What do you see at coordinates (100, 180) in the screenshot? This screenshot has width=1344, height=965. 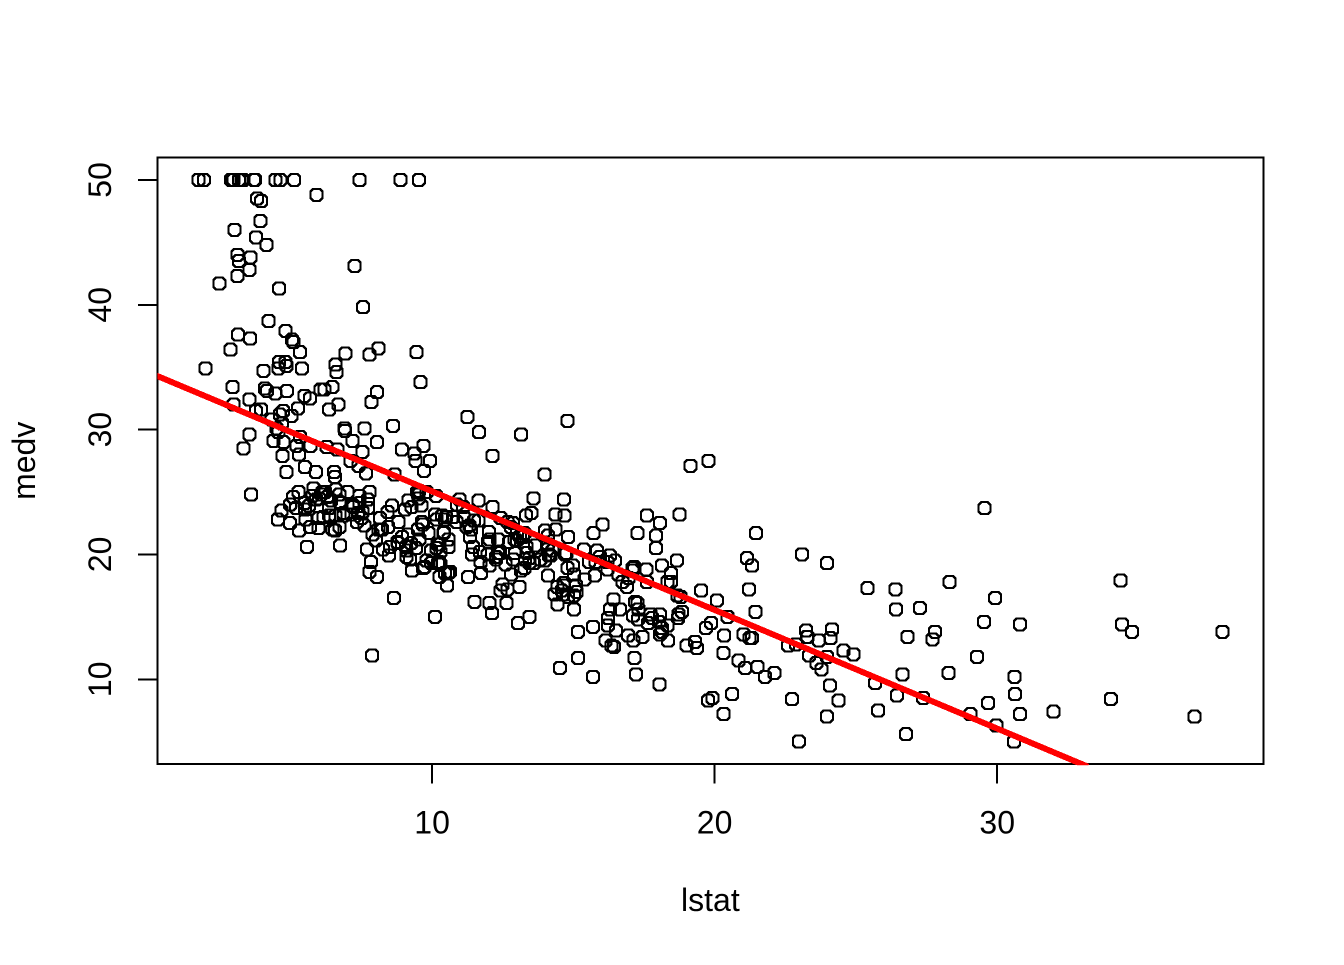 I see `svg-text: 50` at bounding box center [100, 180].